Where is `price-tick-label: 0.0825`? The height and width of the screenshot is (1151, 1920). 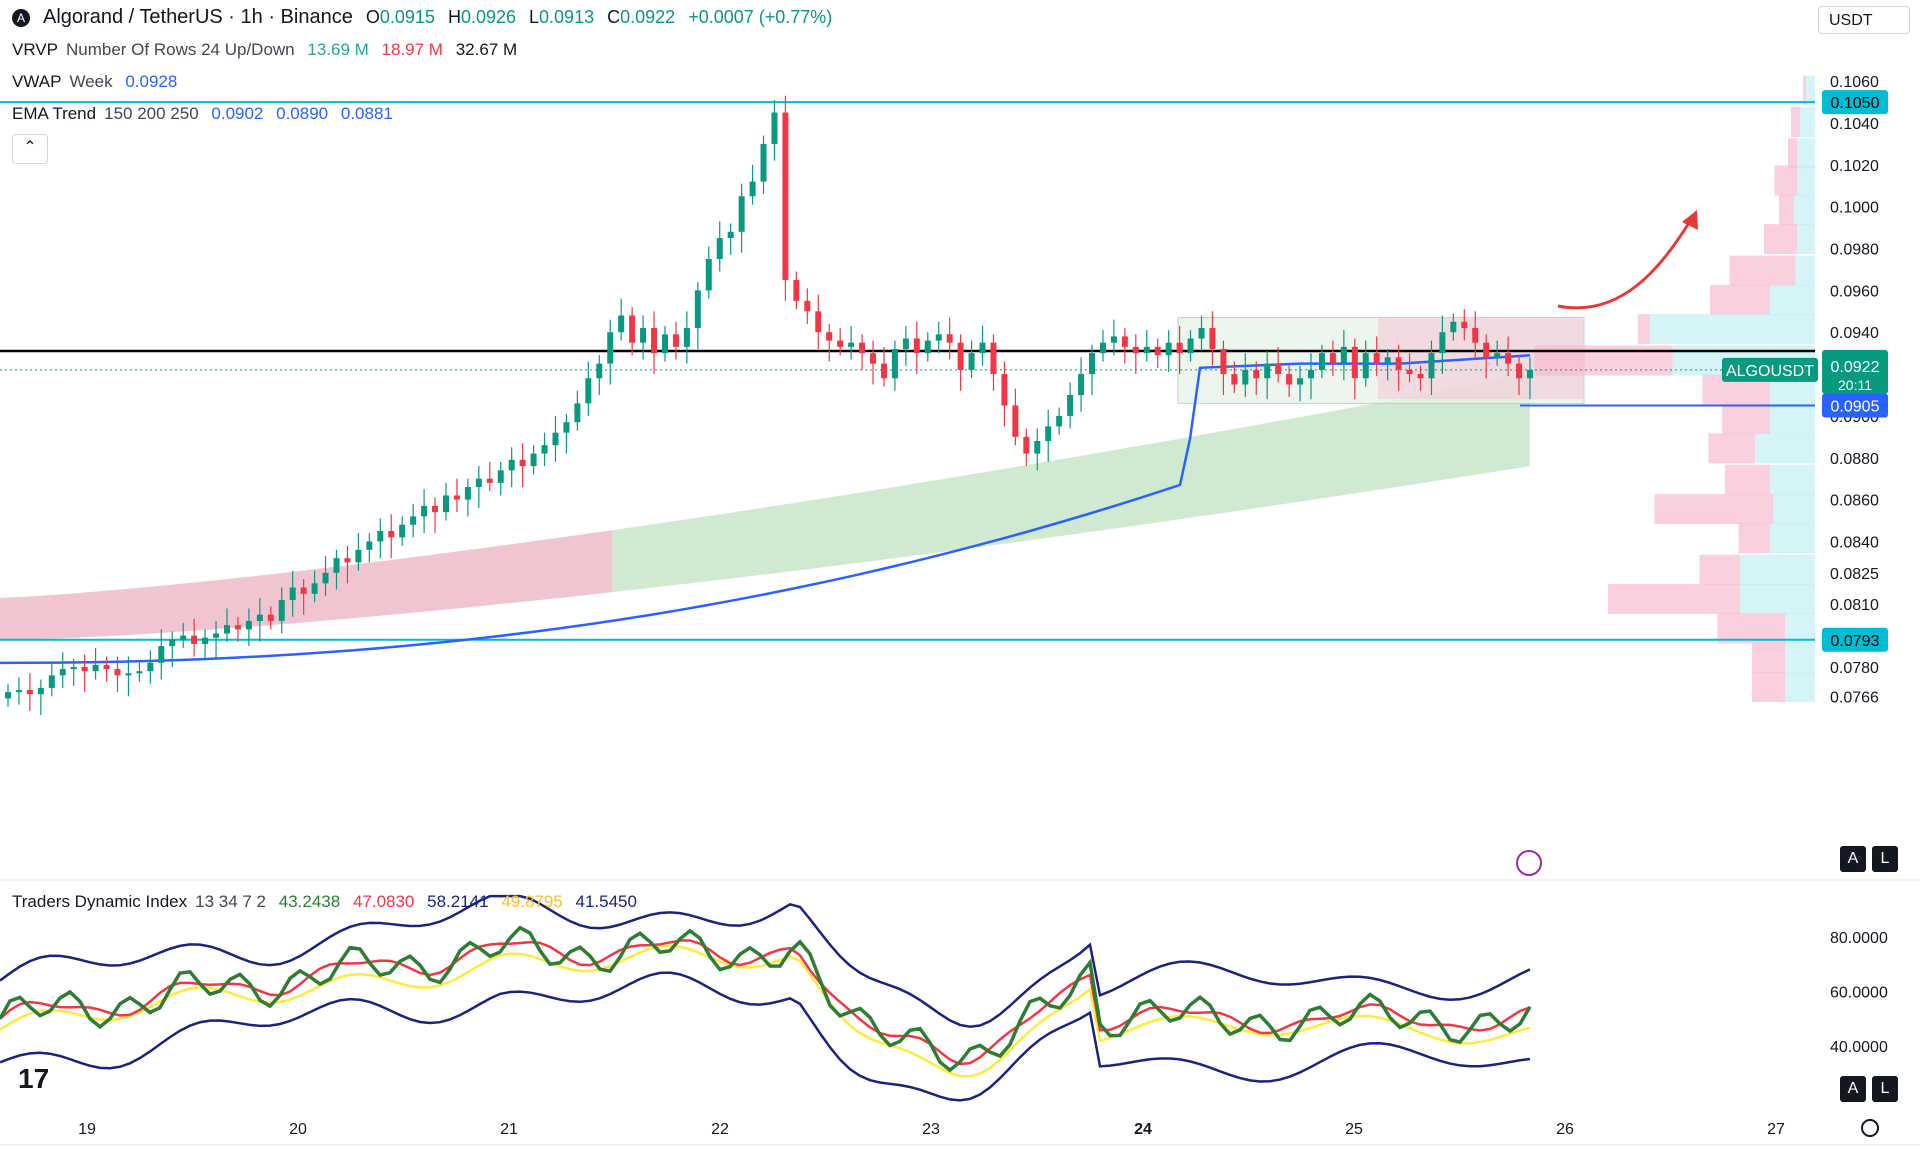
price-tick-label: 0.0825 is located at coordinates (1854, 574).